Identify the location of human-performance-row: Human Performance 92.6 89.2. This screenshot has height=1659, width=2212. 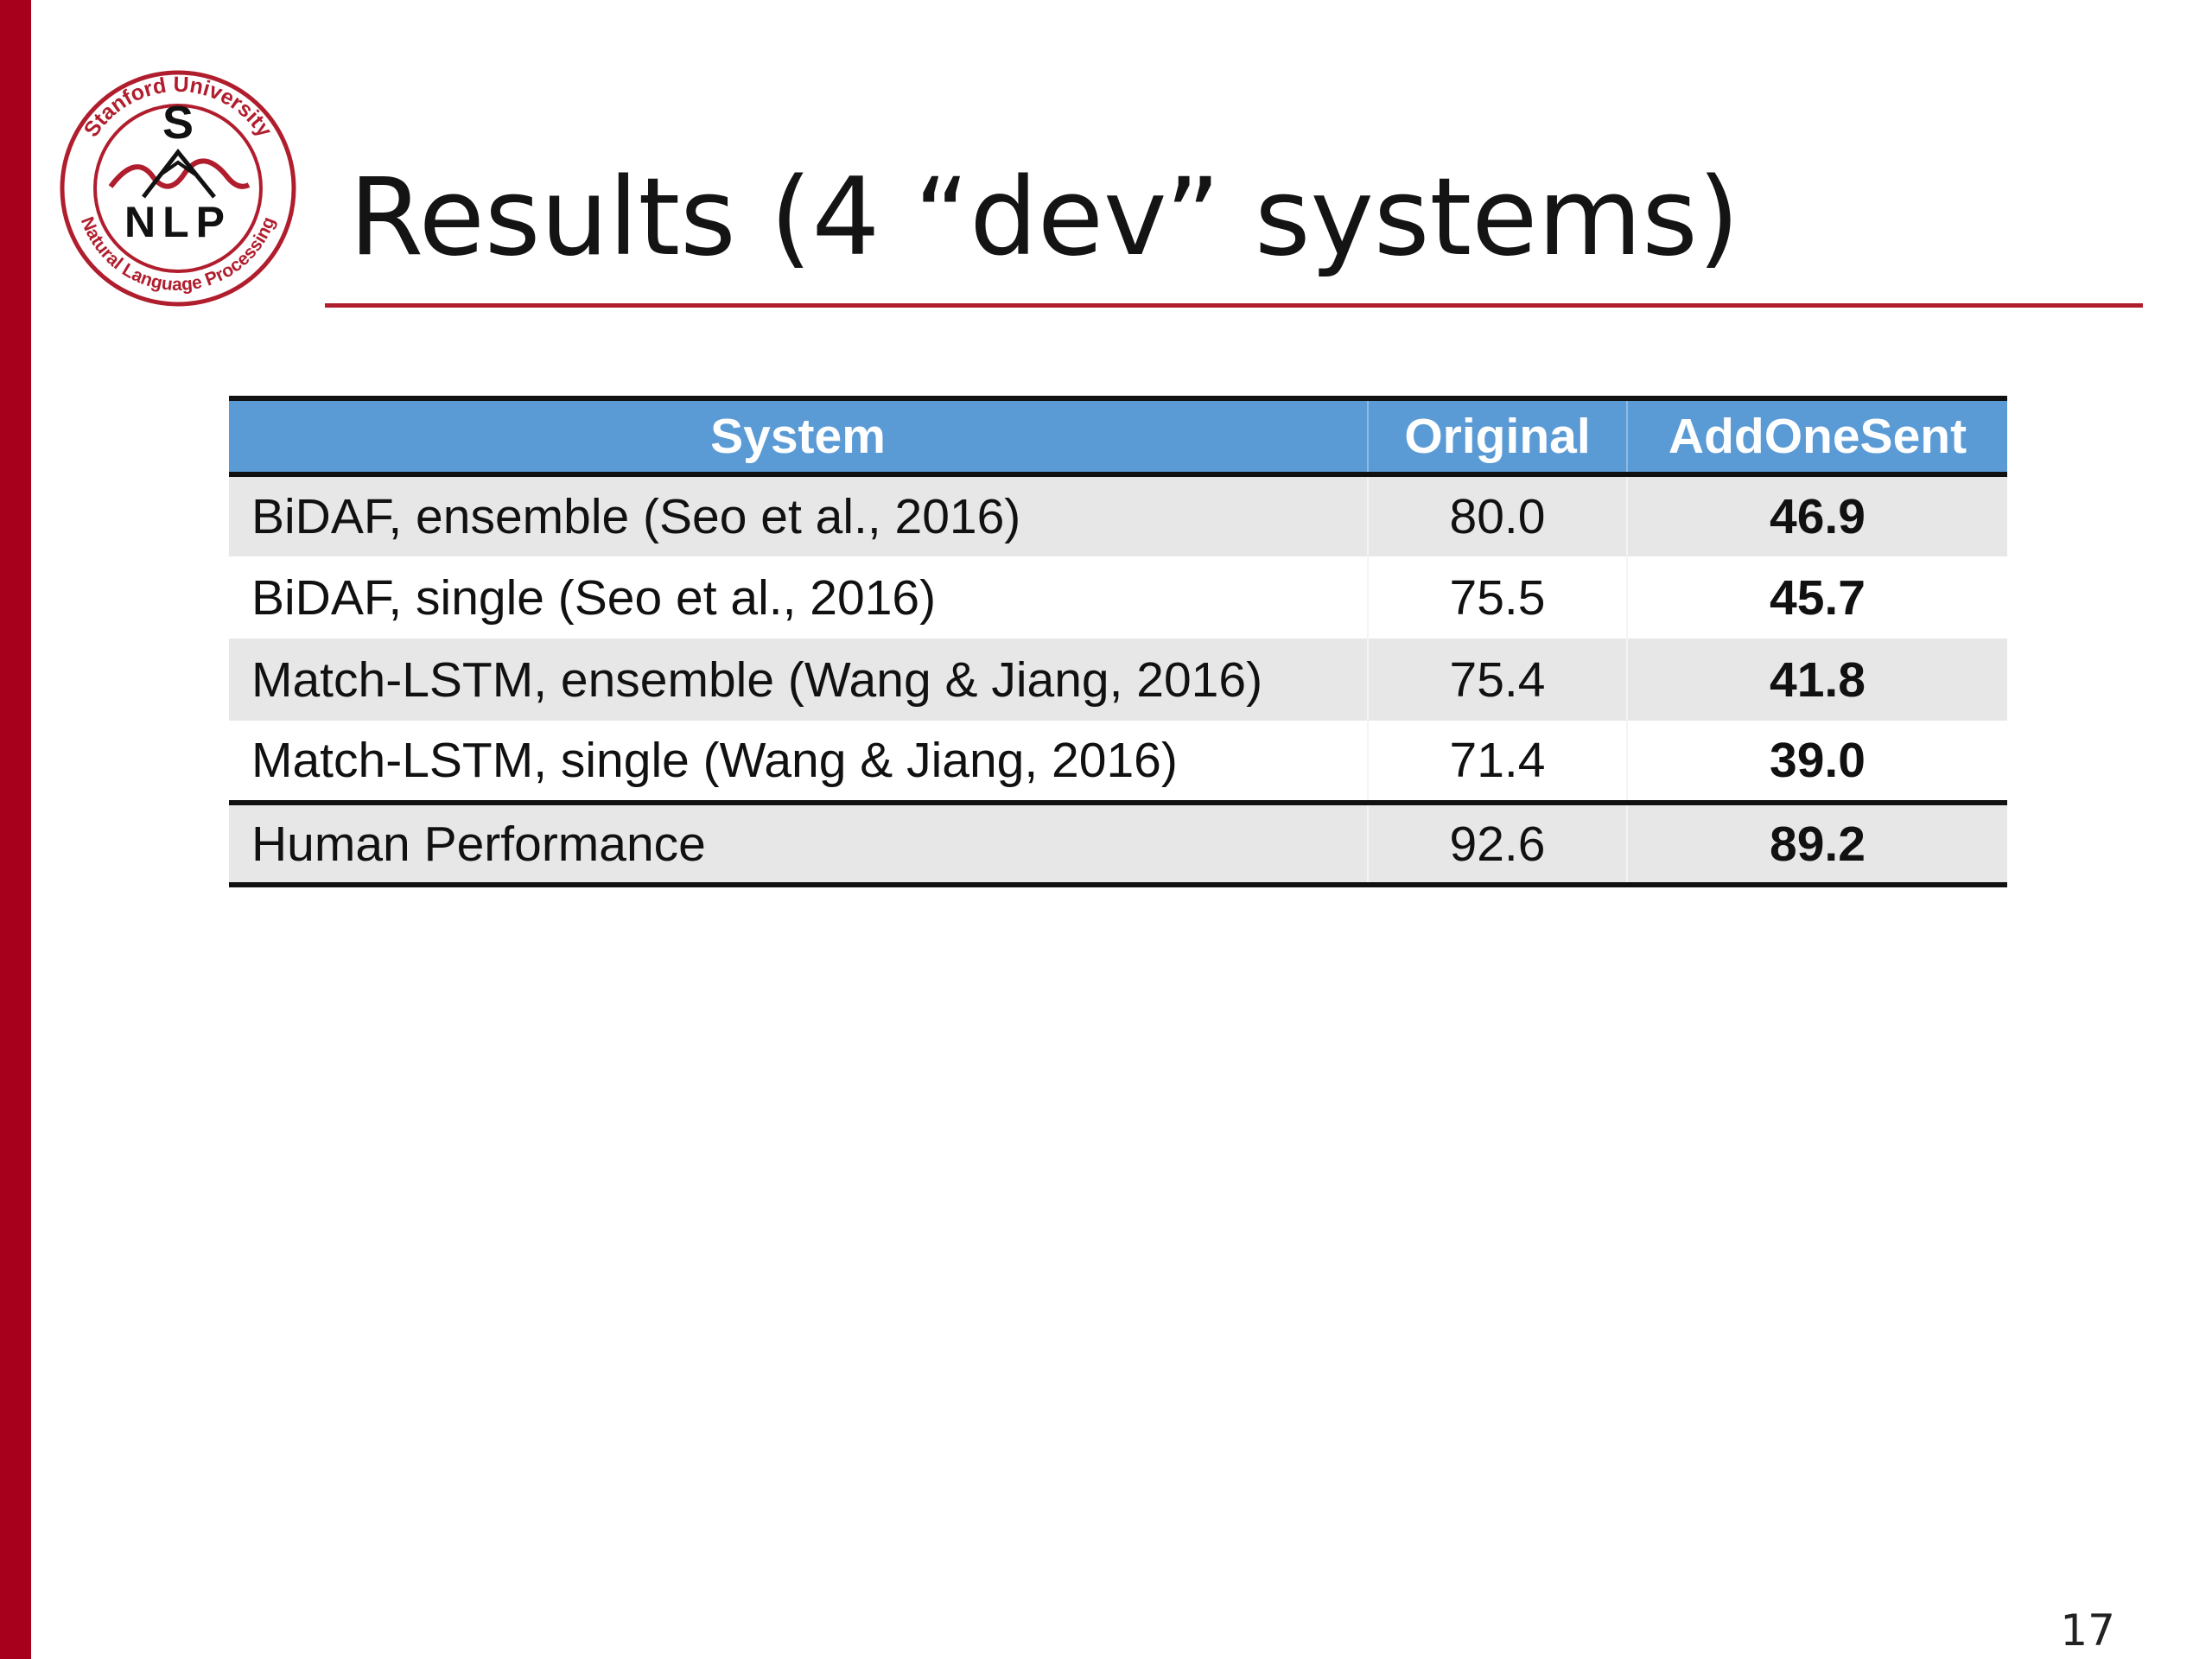
(1118, 843).